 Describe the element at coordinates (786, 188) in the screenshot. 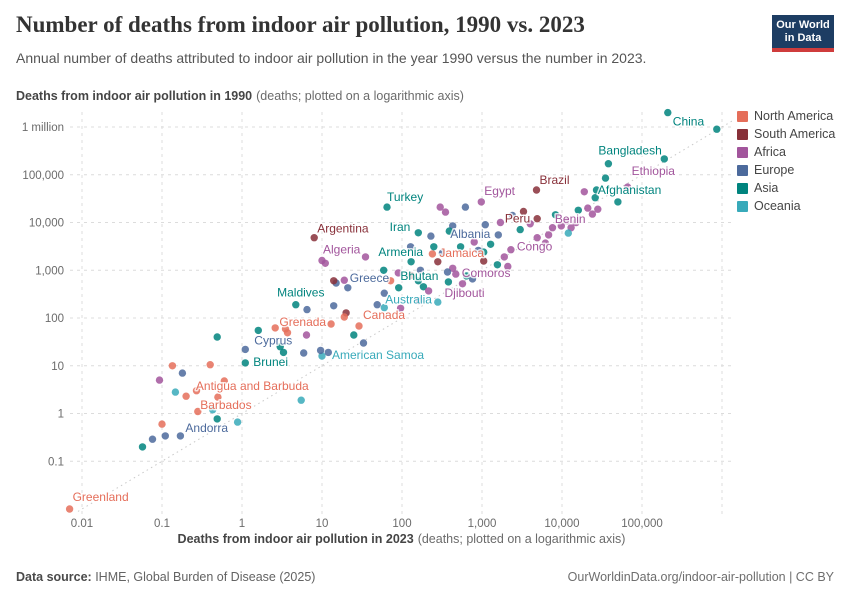

I see `legend-item-asia: Asia` at that location.